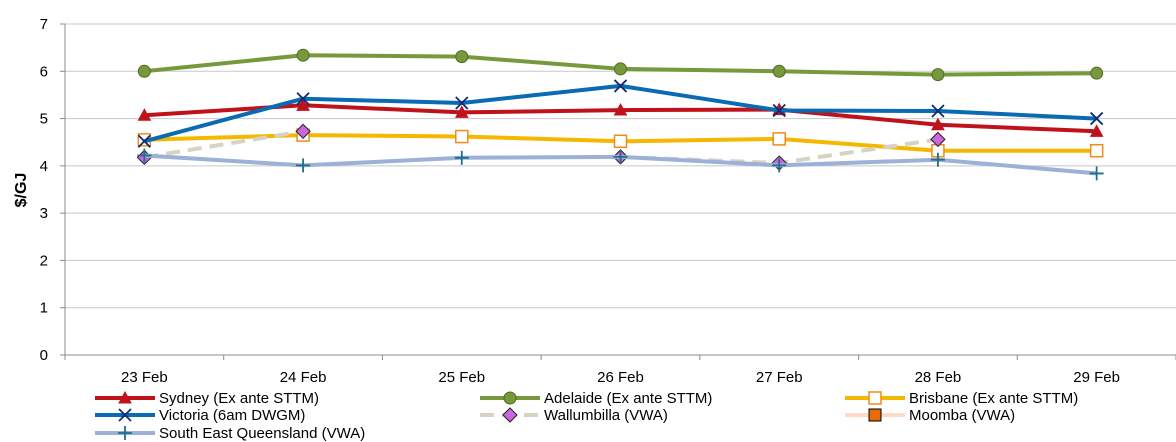  Describe the element at coordinates (44, 166) in the screenshot. I see `y-tick-label-4: 4` at that location.